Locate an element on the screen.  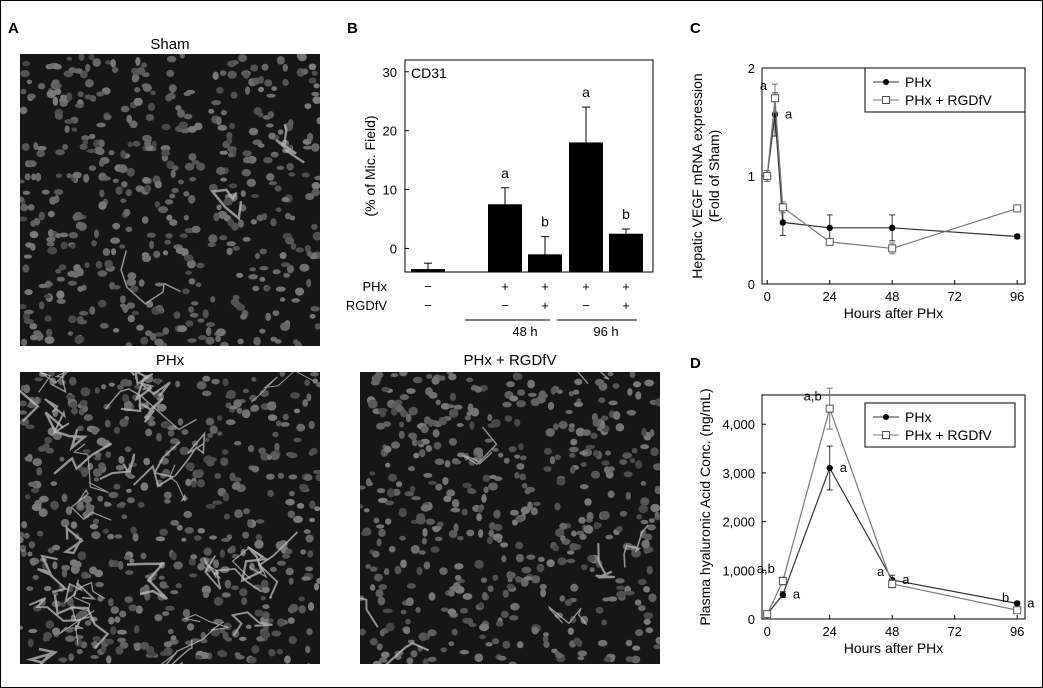
group-label: 48 h is located at coordinates (524, 331).